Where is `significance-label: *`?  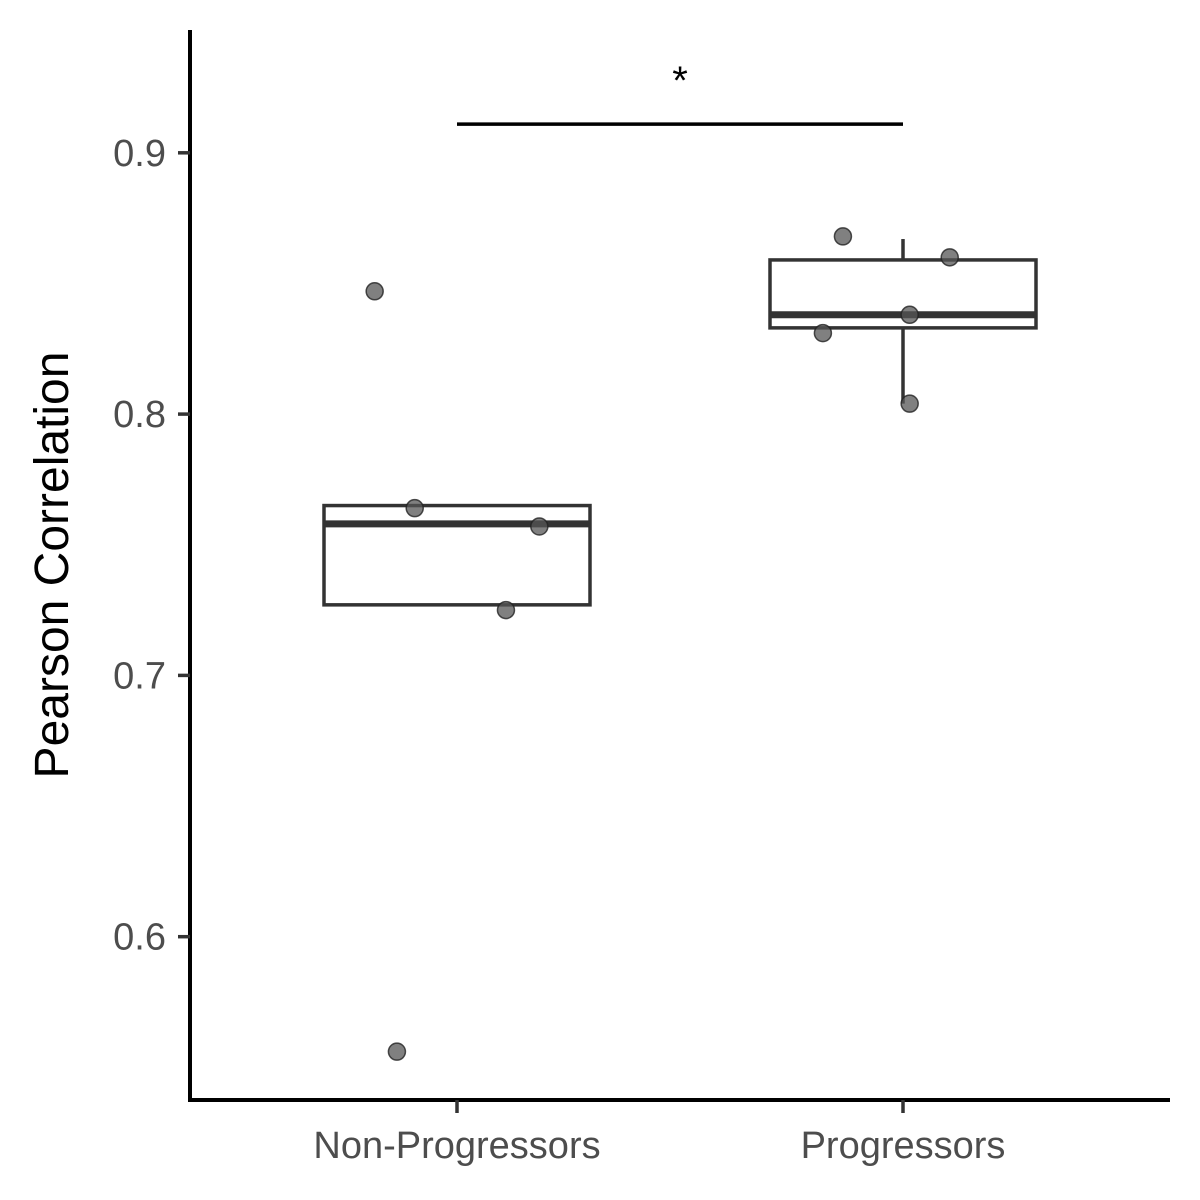
significance-label: * is located at coordinates (680, 81).